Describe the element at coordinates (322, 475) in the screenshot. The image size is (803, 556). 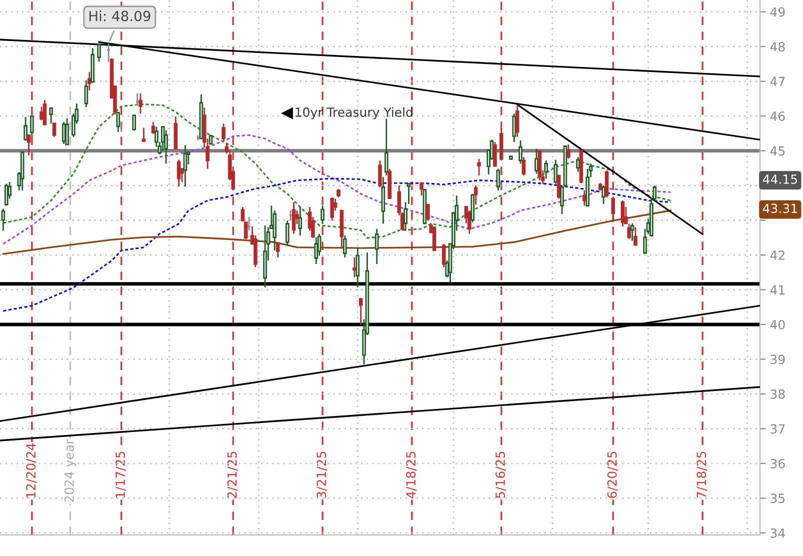
I see `x-tick-label: 3/21/25` at that location.